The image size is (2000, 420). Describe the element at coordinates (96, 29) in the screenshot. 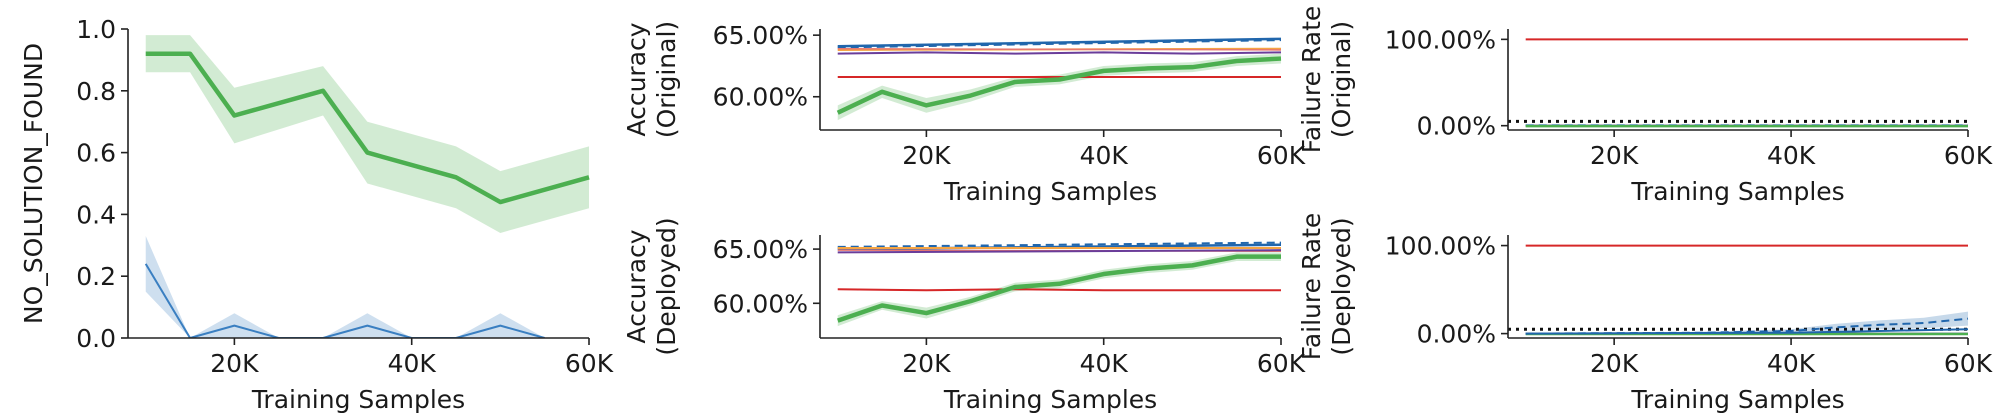

I see `y-tick-label: 1.0` at that location.